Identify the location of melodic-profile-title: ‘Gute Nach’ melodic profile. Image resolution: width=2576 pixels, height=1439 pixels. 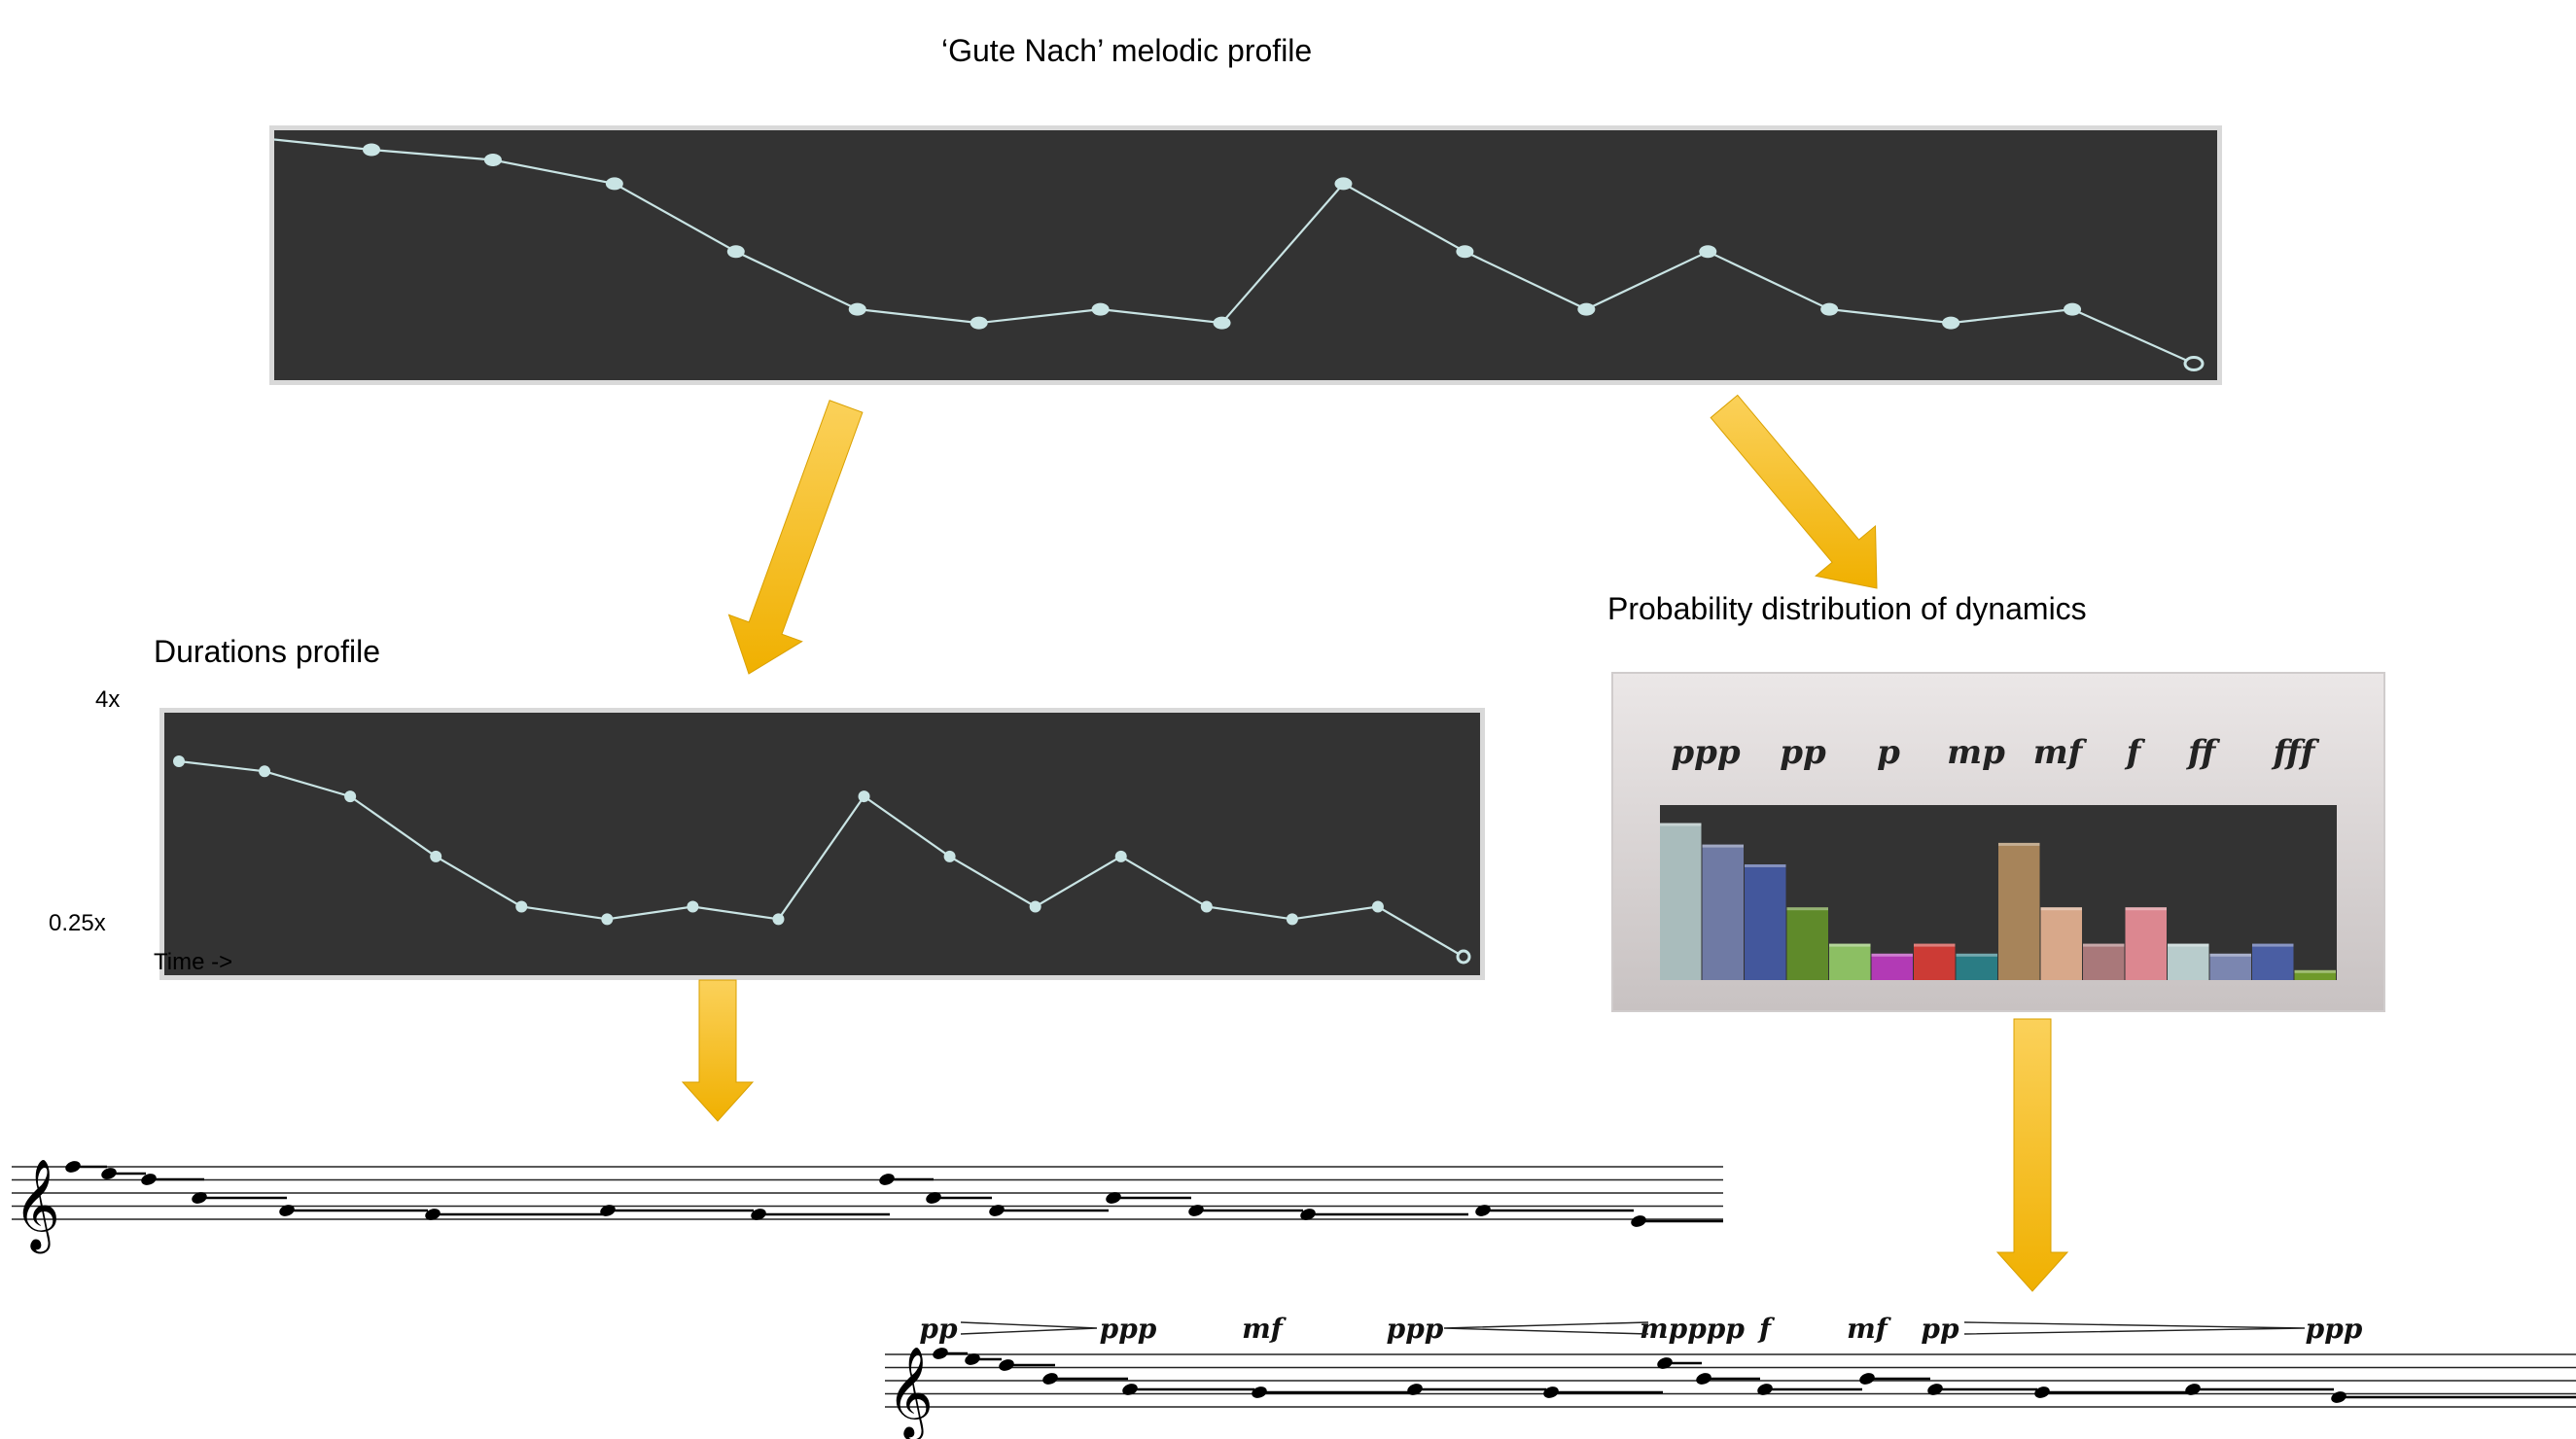
(1127, 51).